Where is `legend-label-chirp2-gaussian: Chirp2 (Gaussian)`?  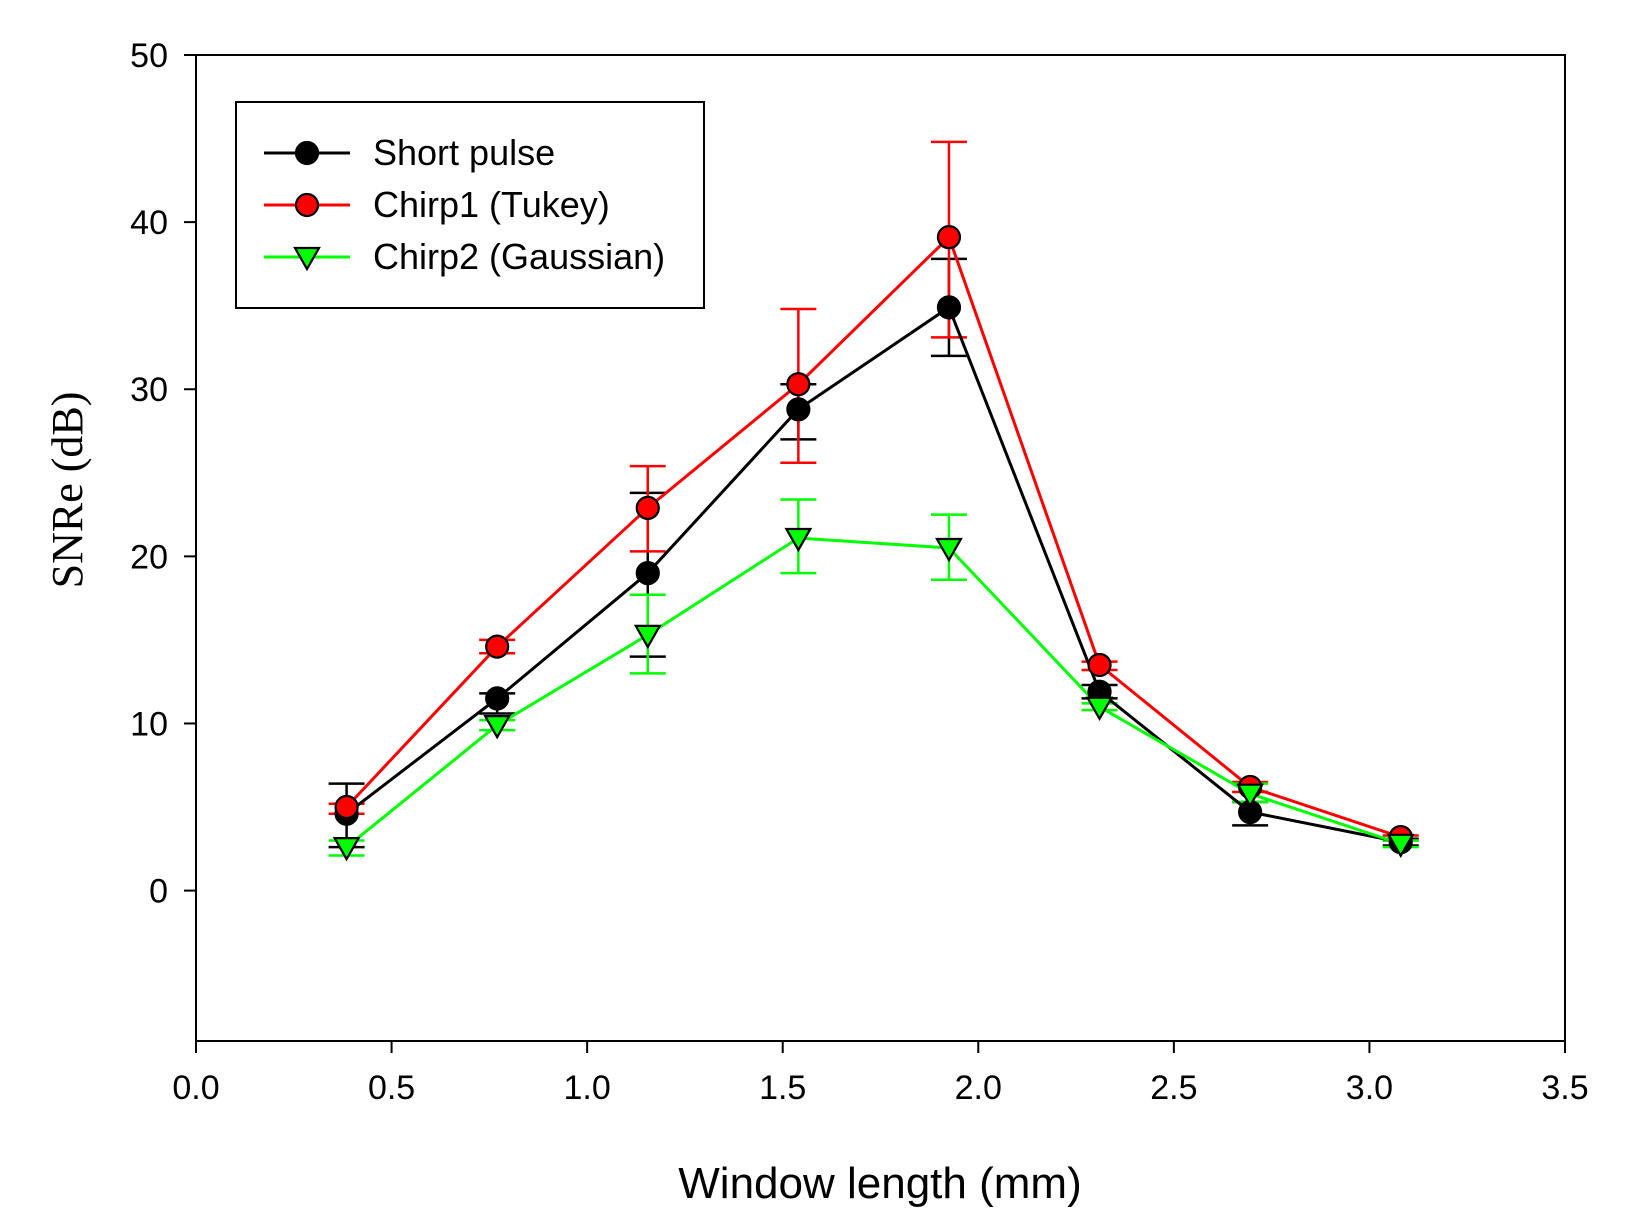 legend-label-chirp2-gaussian: Chirp2 (Gaussian) is located at coordinates (519, 256).